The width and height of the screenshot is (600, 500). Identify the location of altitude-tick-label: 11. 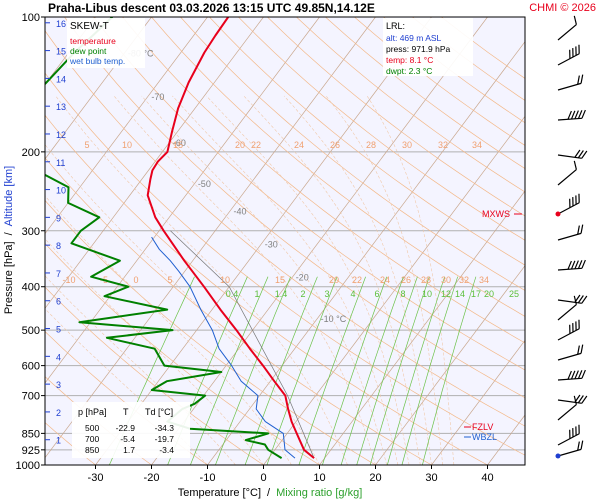
(60, 163).